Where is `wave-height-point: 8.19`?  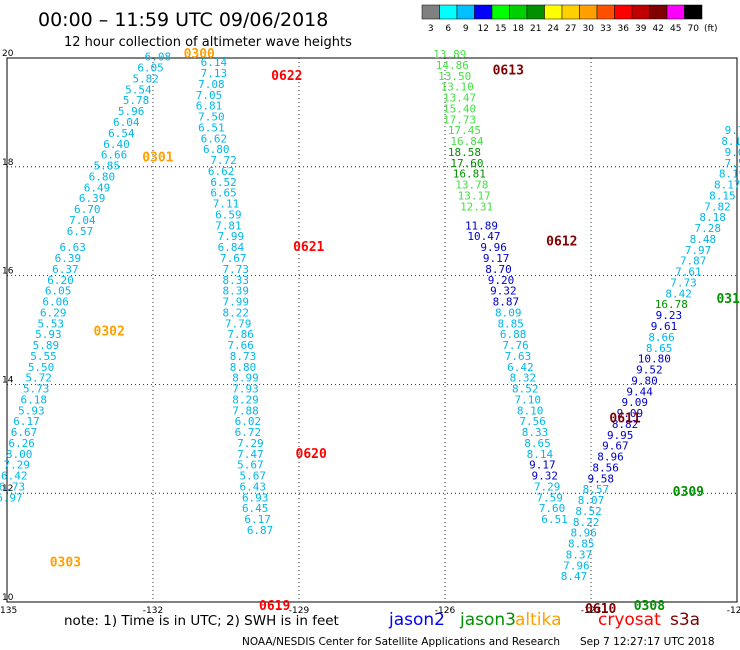 wave-height-point: 8.19 is located at coordinates (729, 174).